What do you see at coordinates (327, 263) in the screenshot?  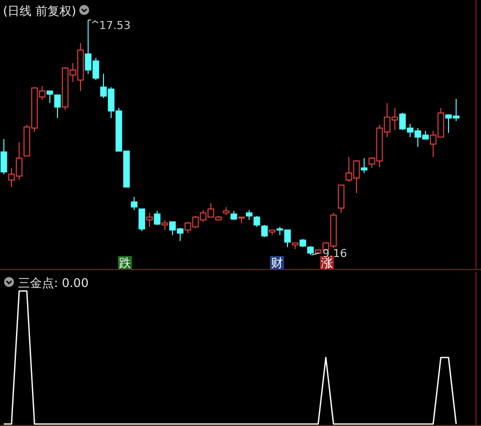 I see `annotation: 涨` at bounding box center [327, 263].